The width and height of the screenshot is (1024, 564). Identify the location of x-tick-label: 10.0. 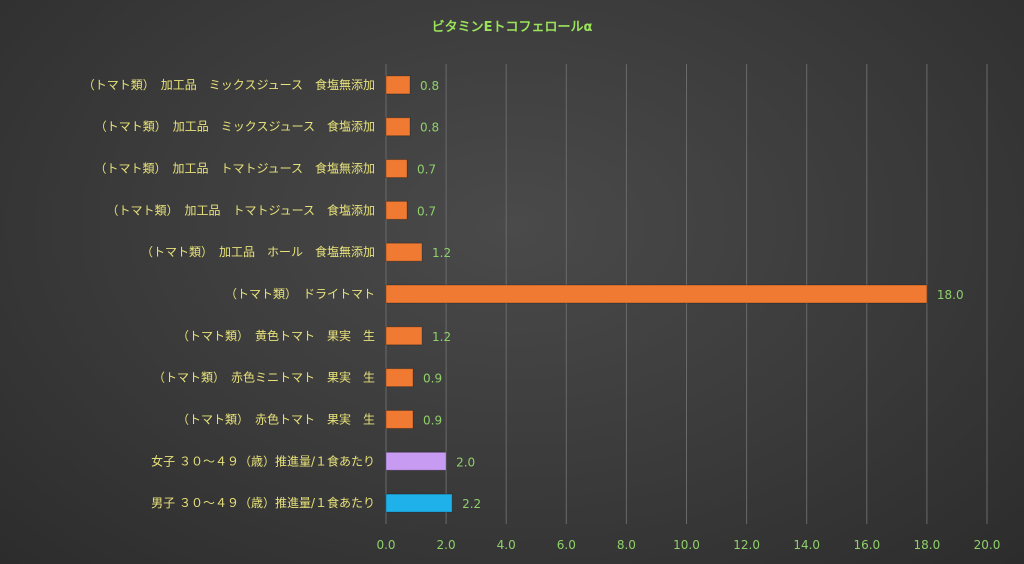
(686, 545).